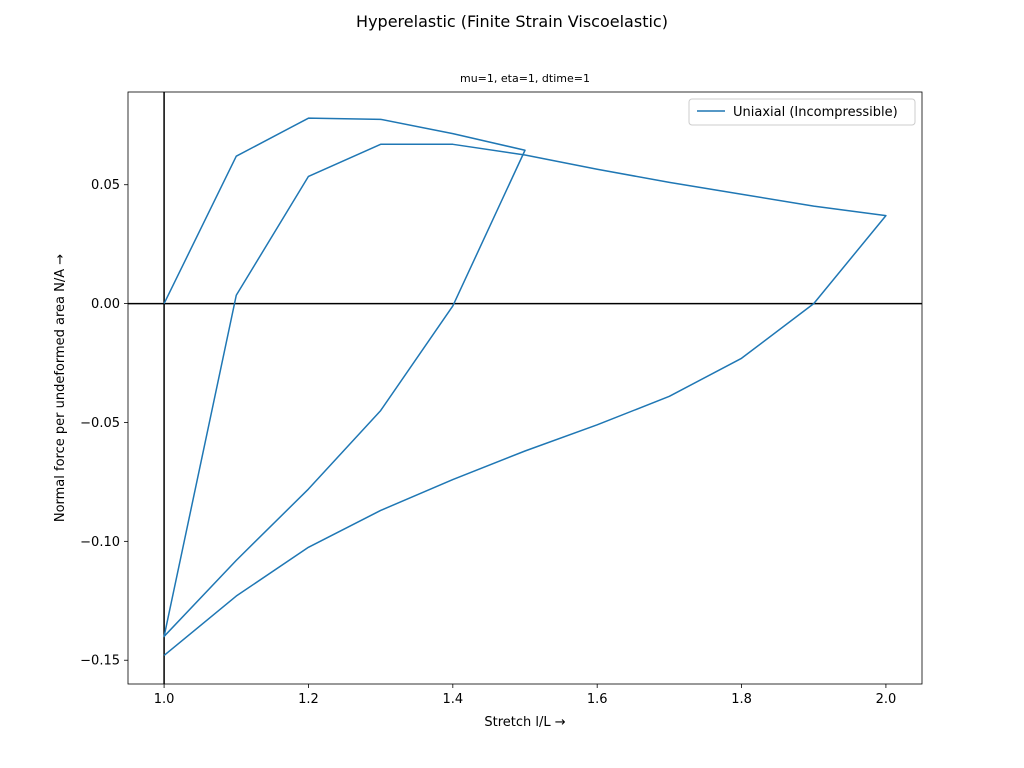 This screenshot has height=768, width=1024. I want to click on y-tick-label: −0.05, so click(100, 423).